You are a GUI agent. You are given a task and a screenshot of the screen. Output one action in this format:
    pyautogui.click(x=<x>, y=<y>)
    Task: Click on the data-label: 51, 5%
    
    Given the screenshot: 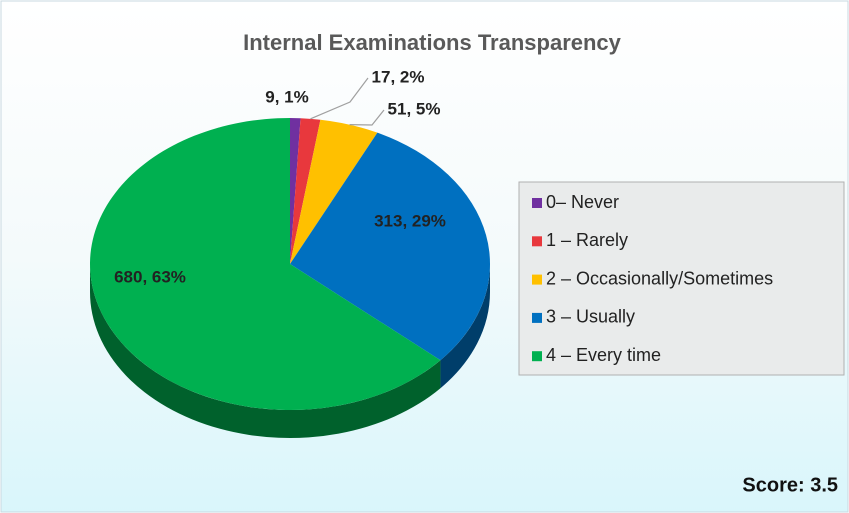 What is the action you would take?
    pyautogui.click(x=414, y=108)
    